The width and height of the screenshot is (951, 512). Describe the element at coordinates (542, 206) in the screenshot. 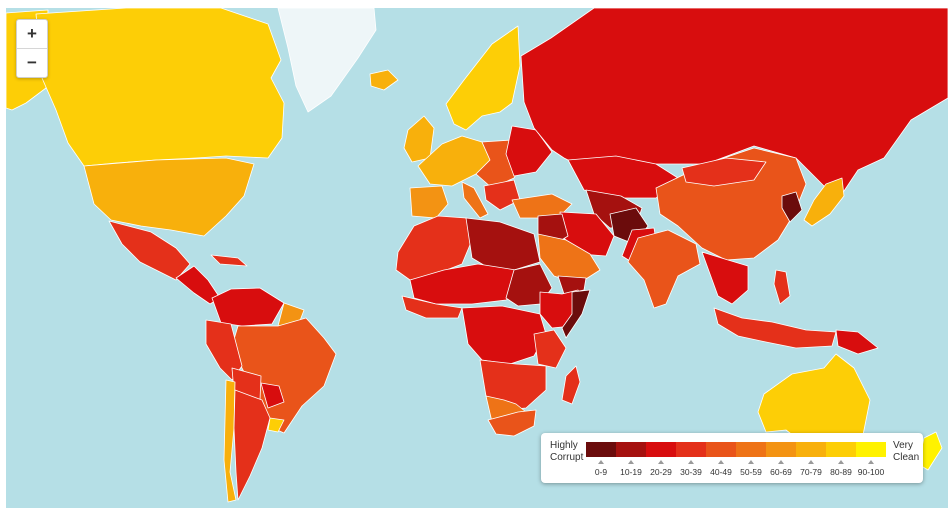

I see `turkey` at that location.